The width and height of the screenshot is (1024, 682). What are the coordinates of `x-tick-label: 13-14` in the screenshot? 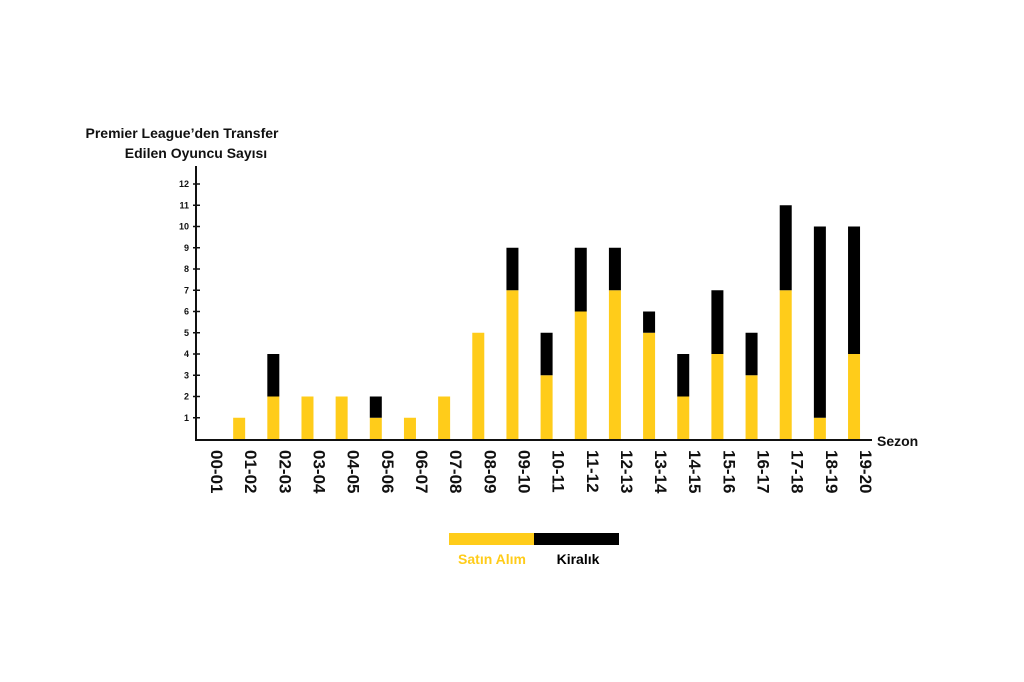 It's located at (660, 472).